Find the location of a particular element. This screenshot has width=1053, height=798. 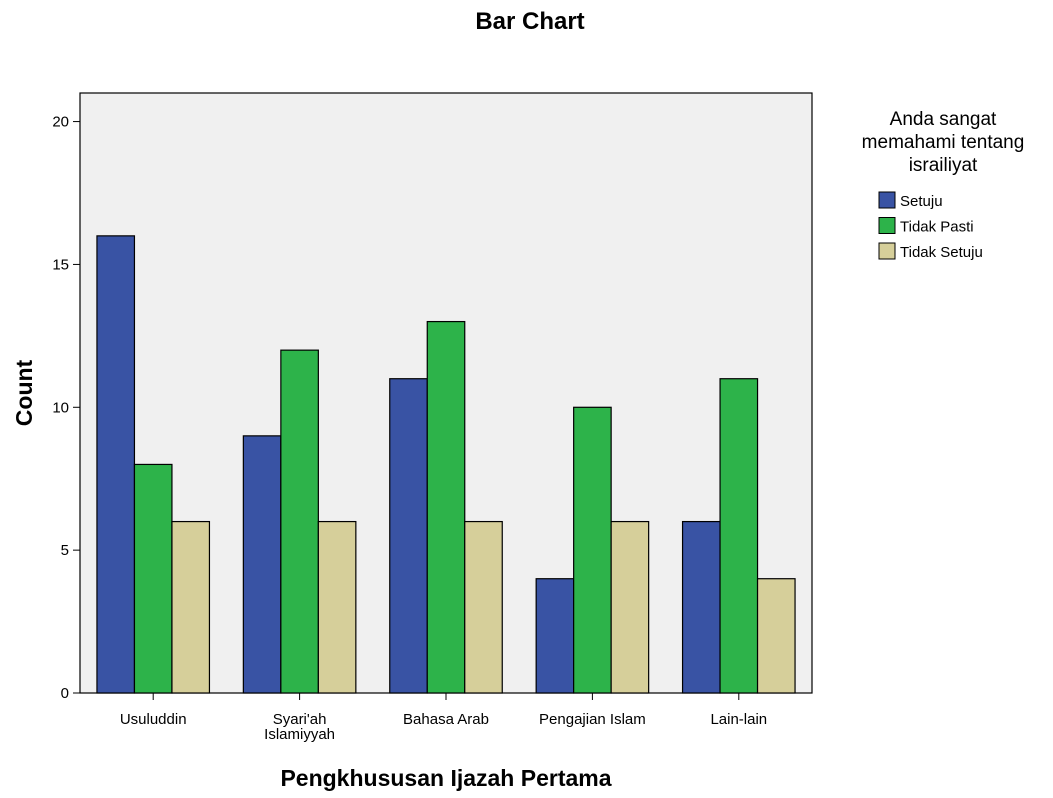

y-tick-label: 15 is located at coordinates (60, 264).